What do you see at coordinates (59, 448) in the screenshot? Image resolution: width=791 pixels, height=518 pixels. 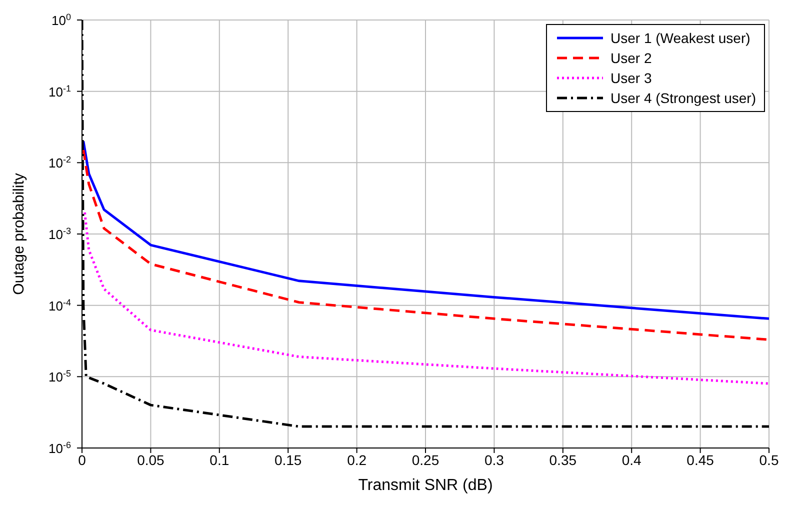 I see `y-tick-label: 10$^{-6}$` at bounding box center [59, 448].